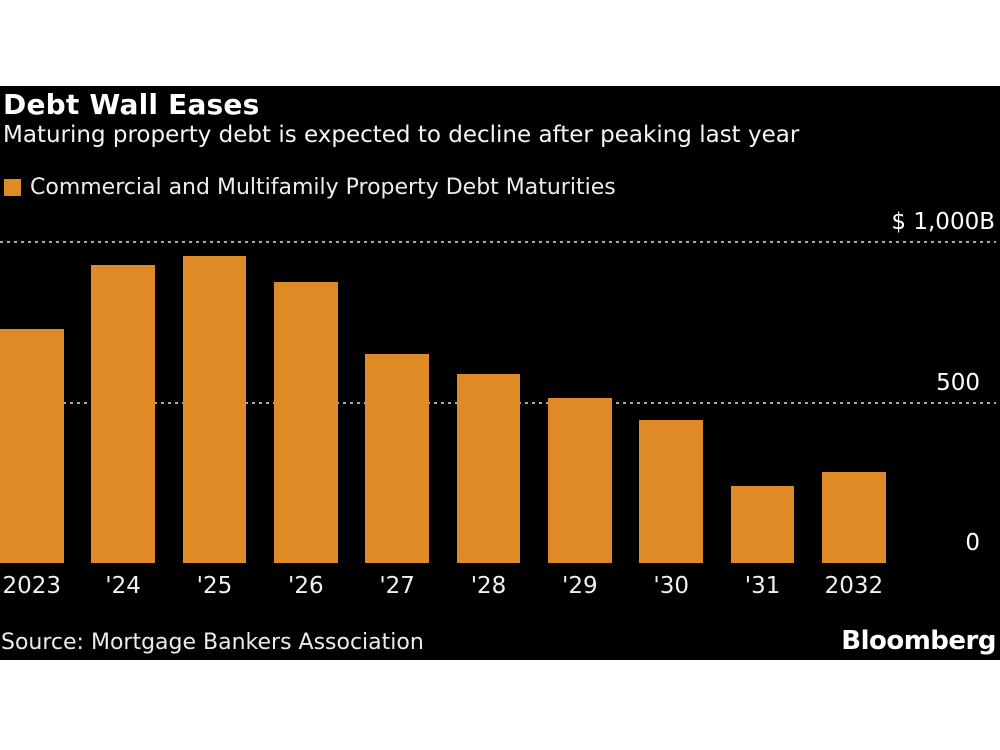  What do you see at coordinates (488, 586) in the screenshot?
I see `x-axis-label: '28` at bounding box center [488, 586].